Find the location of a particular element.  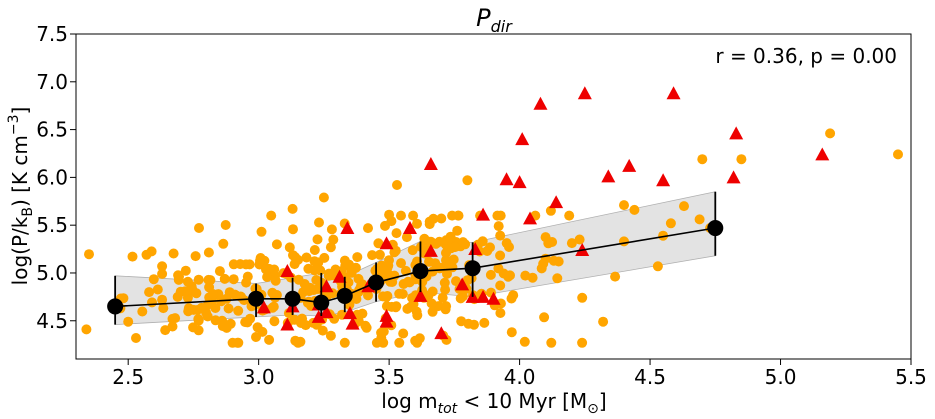

x-axis-label-end: ] is located at coordinates (603, 401).